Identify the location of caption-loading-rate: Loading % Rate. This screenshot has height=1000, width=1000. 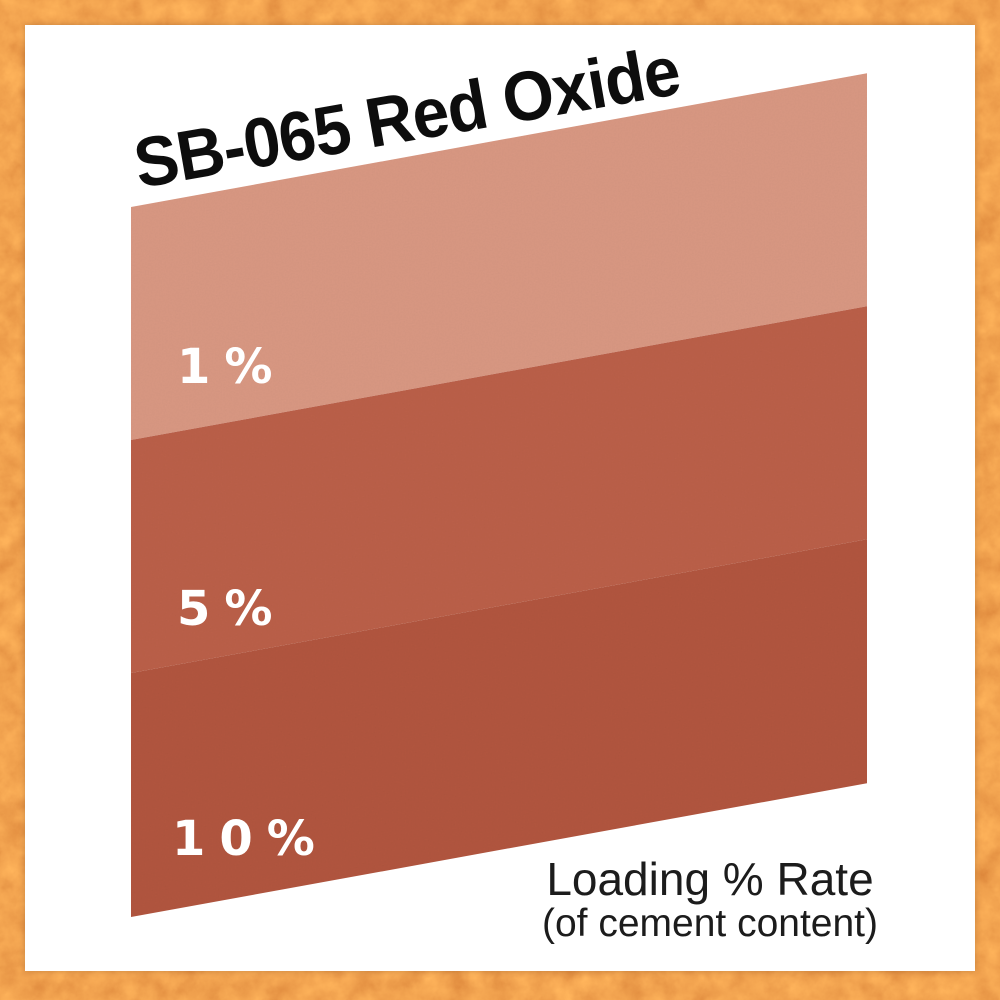
(710, 879).